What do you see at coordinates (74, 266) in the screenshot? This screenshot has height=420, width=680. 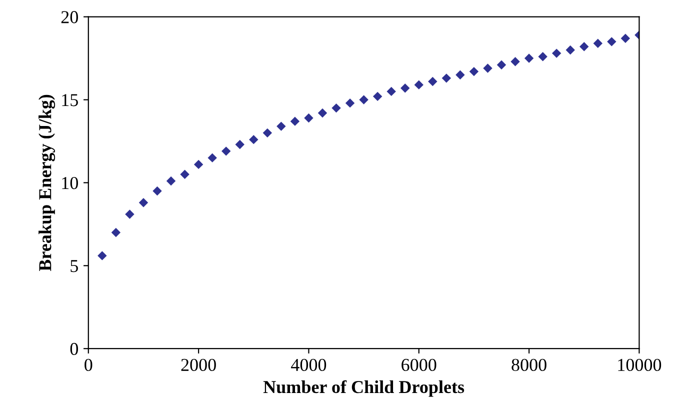 I see `y-tick-label: 5` at bounding box center [74, 266].